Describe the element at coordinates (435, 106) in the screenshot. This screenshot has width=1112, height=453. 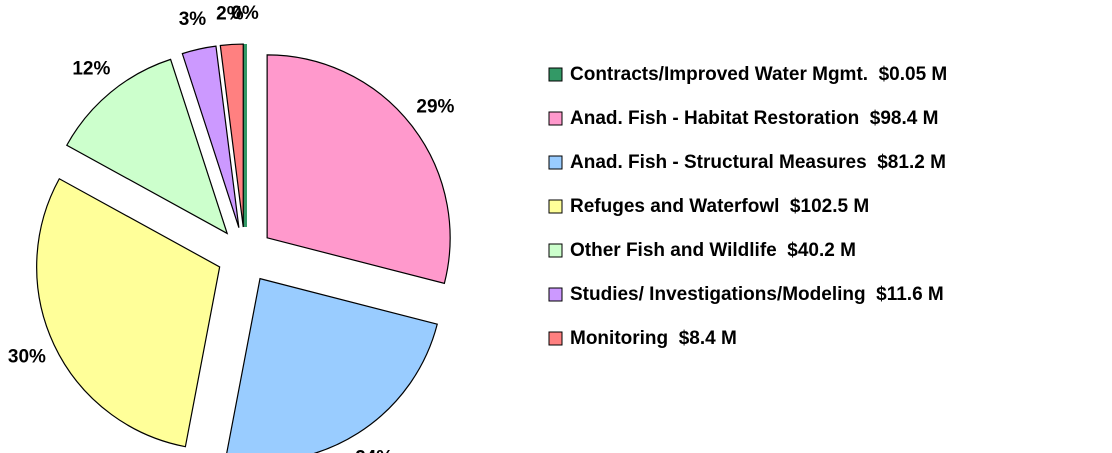
I see `slice-label: 29%` at that location.